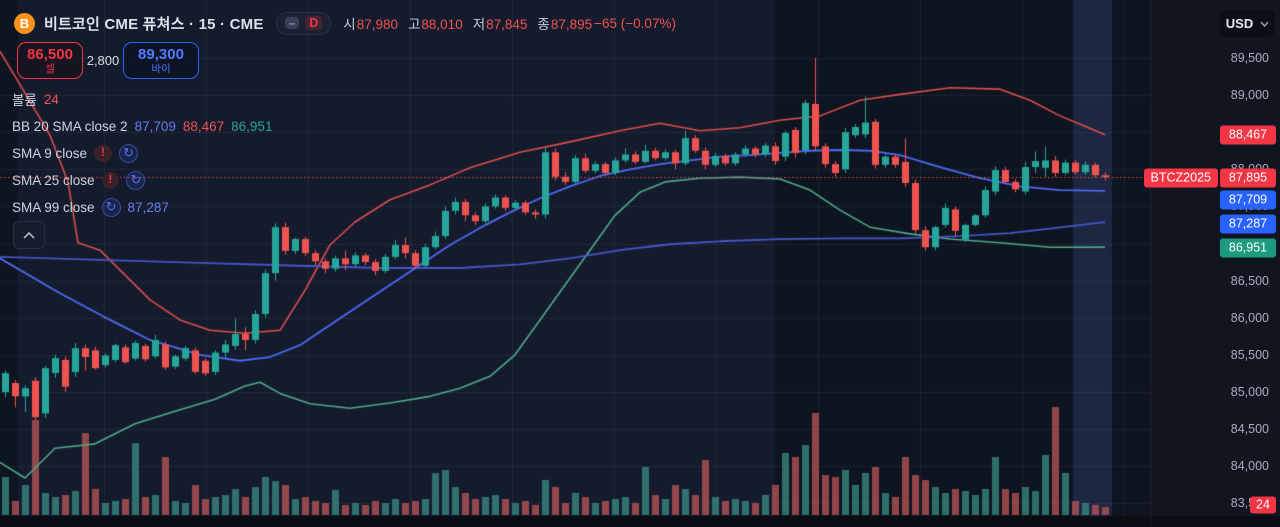 The height and width of the screenshot is (527, 1280). Describe the element at coordinates (435, 24) in the screenshot. I see `ohlc-item: 고88,010` at that location.